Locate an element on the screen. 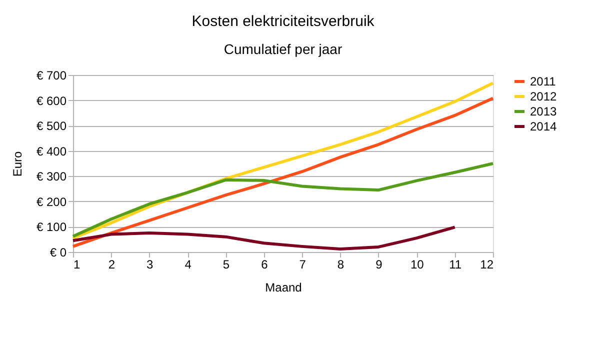  x-tick-label: 2 is located at coordinates (112, 265).